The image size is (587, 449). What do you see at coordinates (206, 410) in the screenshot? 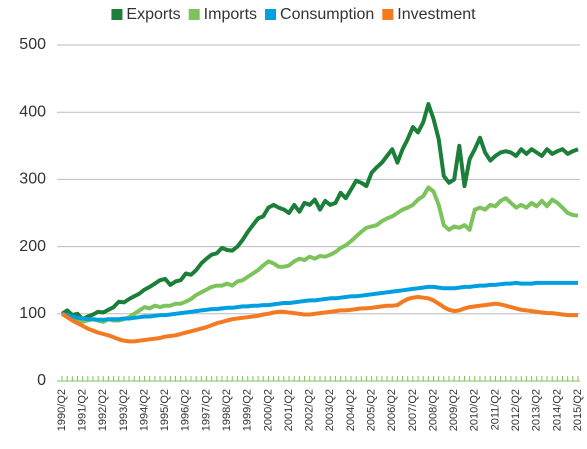
I see `x-tick-label: 1997/Q2` at bounding box center [206, 410].